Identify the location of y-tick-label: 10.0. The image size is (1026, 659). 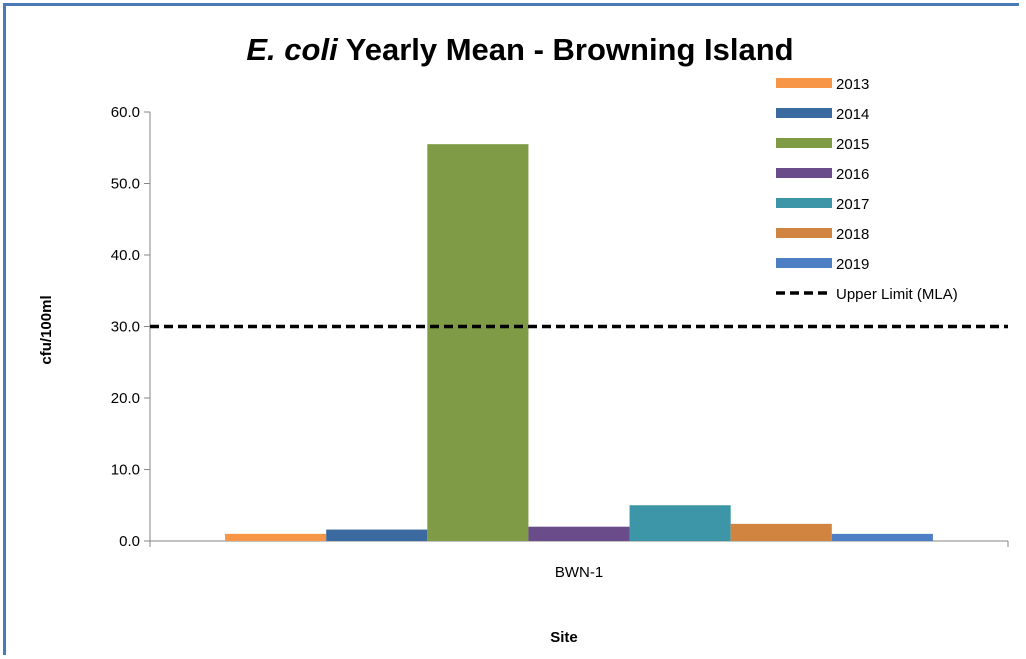
(125, 470).